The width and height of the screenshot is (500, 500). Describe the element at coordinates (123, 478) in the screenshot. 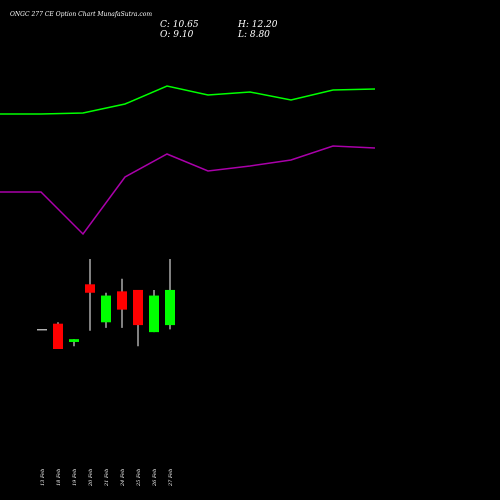

I see `x-tick-label: 24 Feb` at that location.